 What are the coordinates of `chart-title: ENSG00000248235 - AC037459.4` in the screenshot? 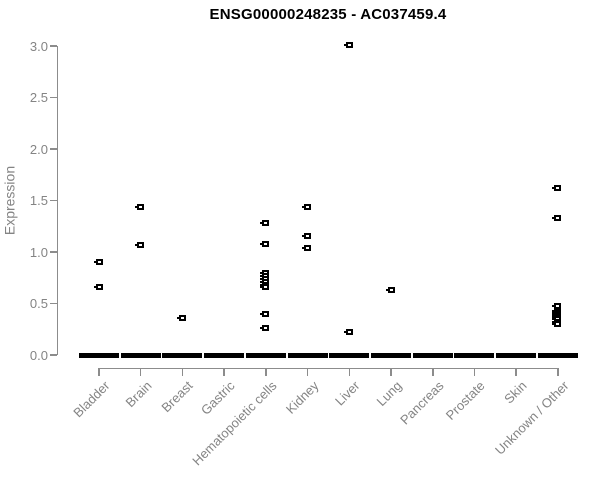 It's located at (328, 14).